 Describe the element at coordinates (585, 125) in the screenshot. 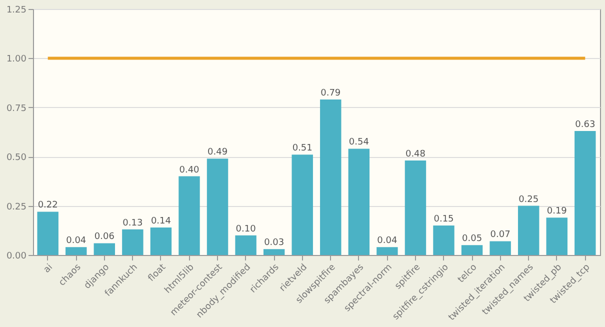

I see `data-label: 0.63` at that location.